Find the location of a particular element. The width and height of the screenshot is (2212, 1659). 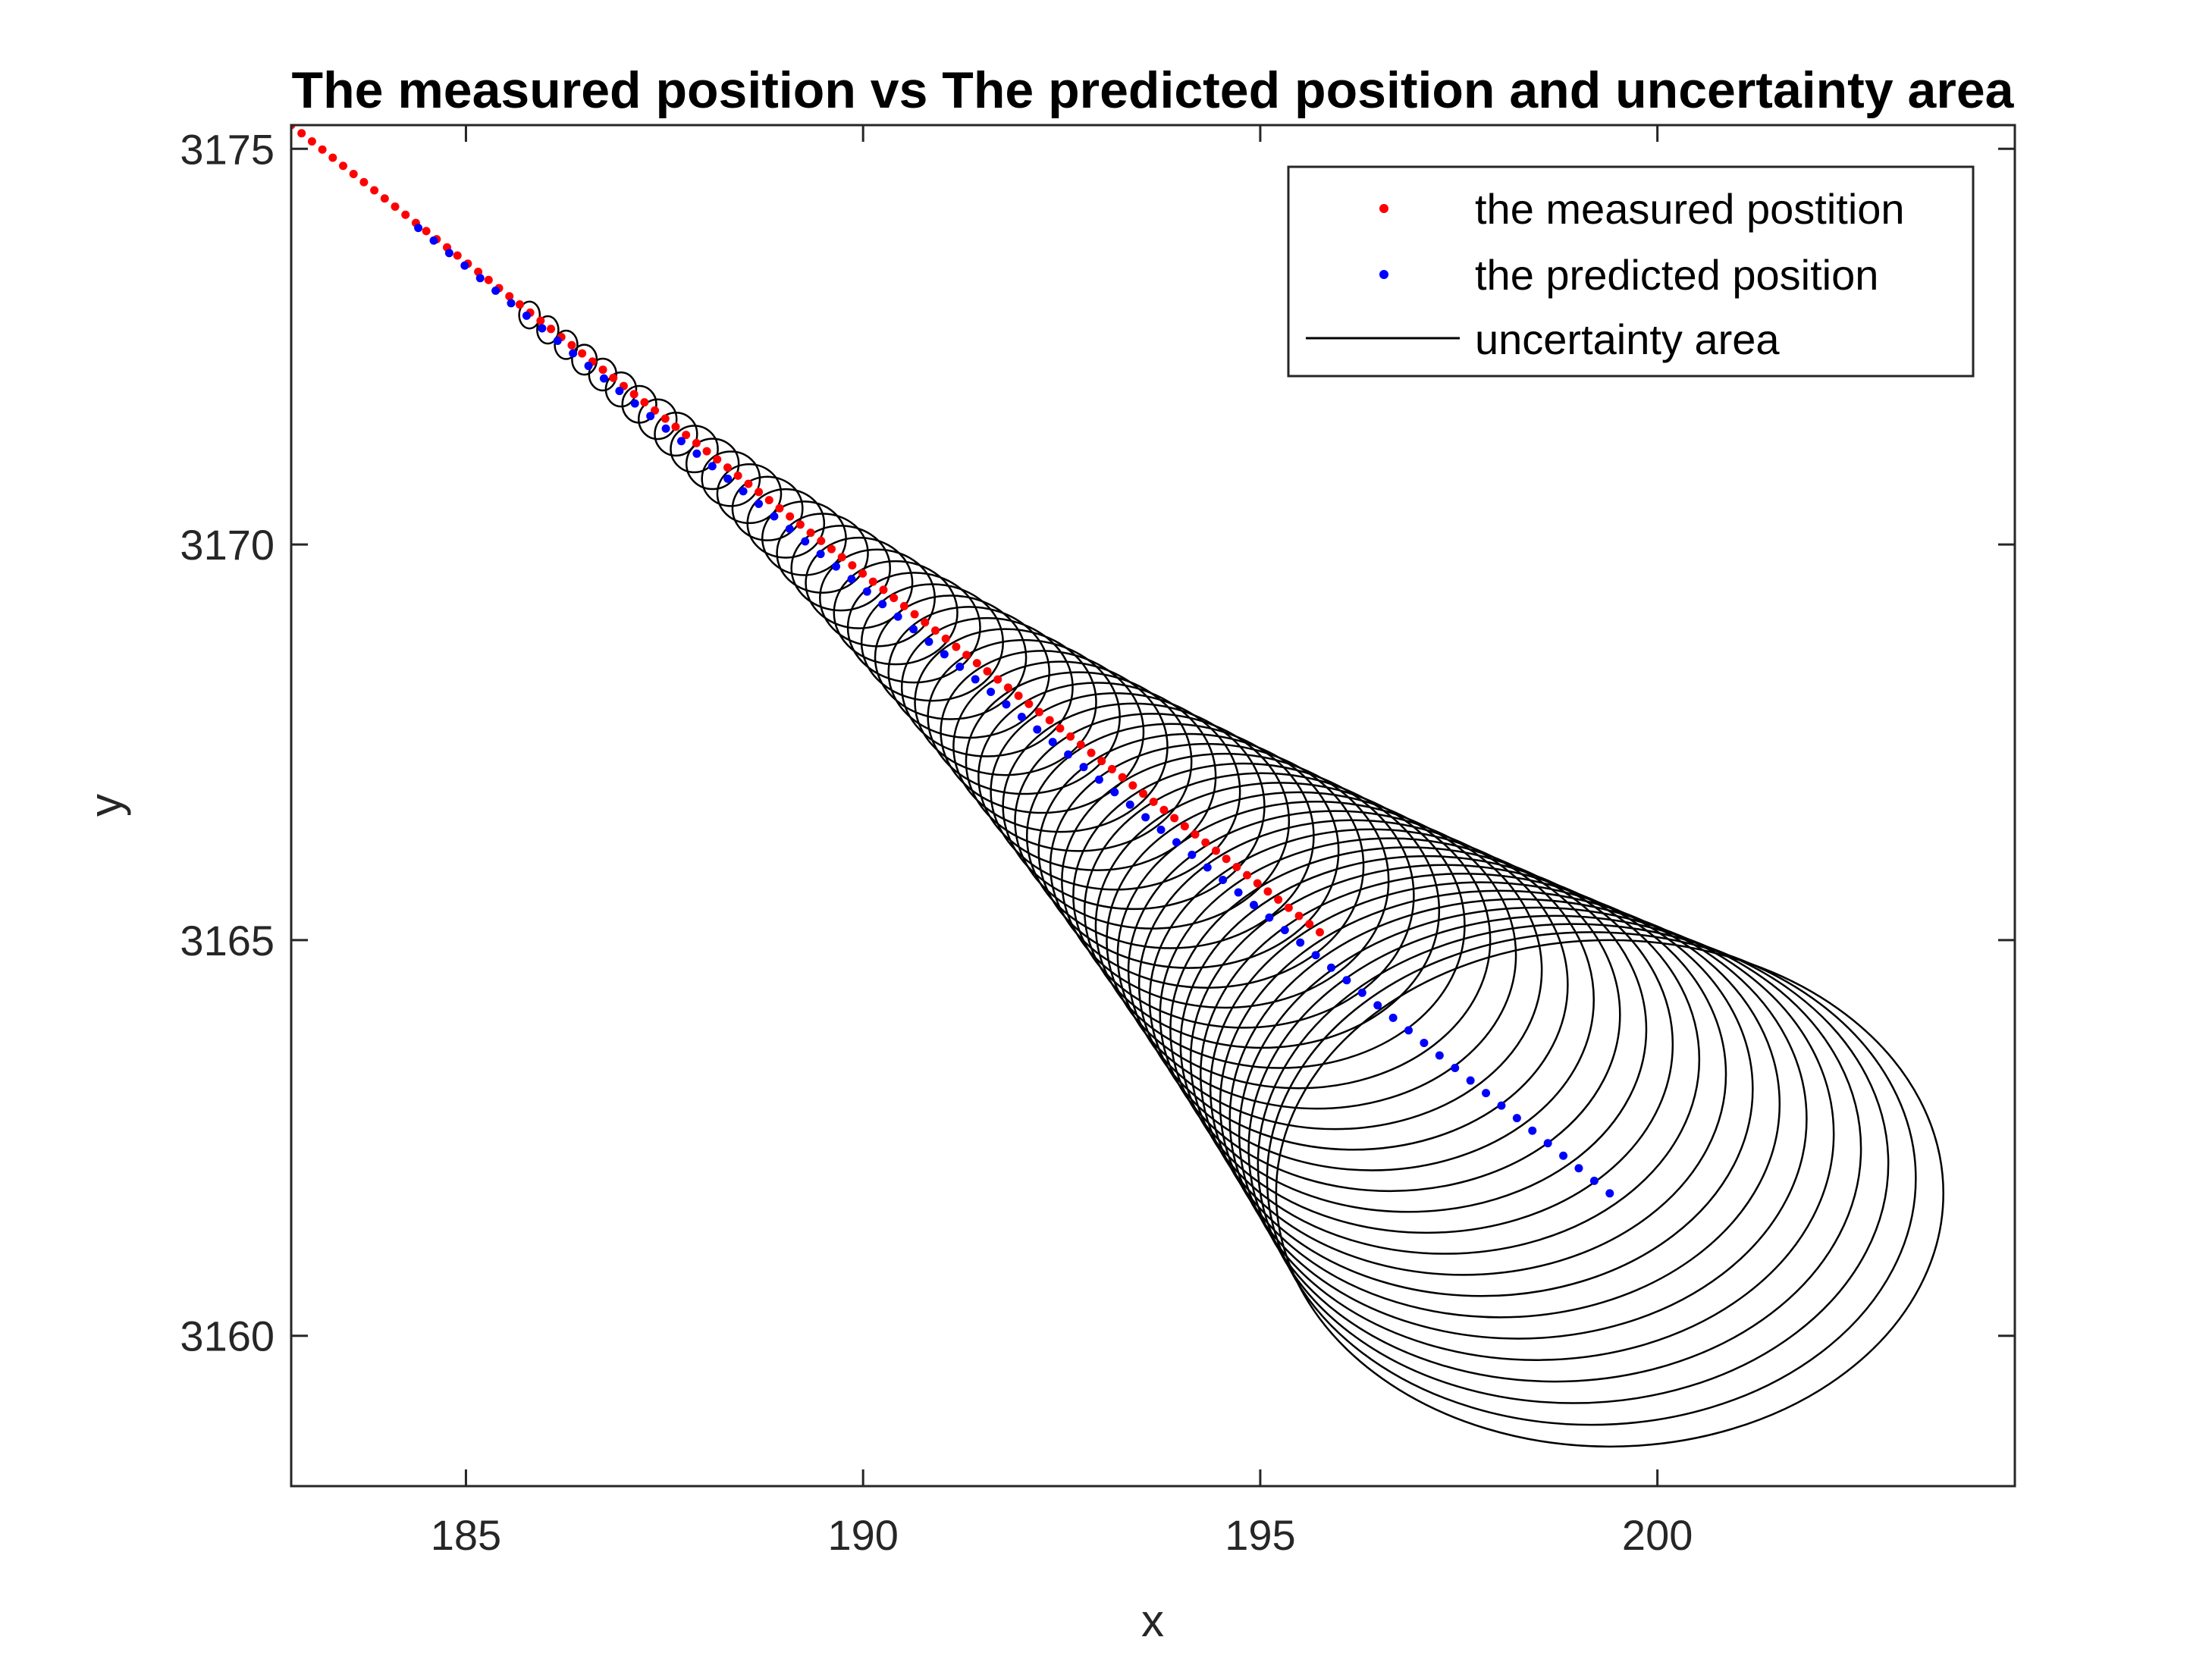

y-tick-label: 3165 is located at coordinates (227, 940).